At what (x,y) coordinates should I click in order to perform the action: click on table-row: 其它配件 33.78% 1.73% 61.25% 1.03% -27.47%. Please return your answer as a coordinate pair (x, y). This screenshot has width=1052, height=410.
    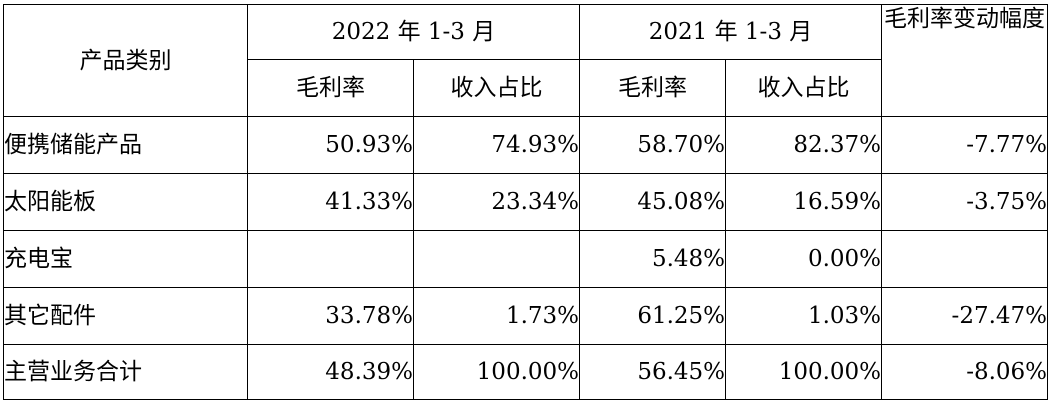
    Looking at the image, I should click on (526, 316).